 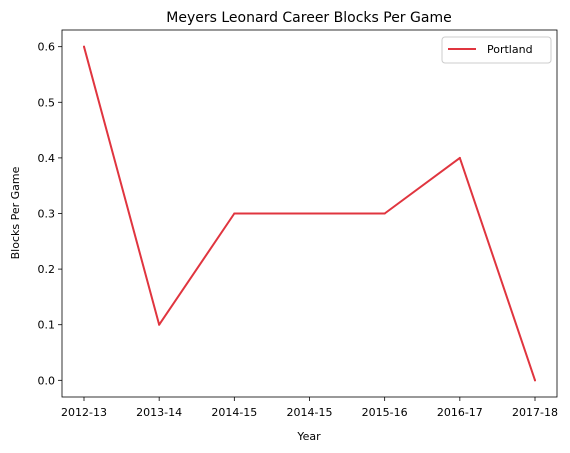 I want to click on legend-frame, so click(x=496, y=50).